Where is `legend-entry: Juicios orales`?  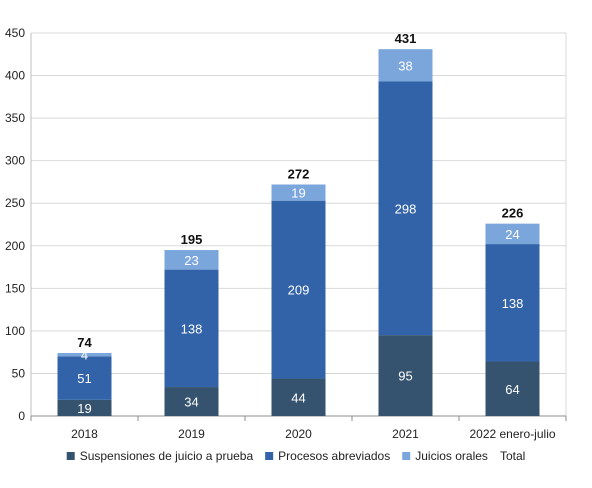 legend-entry: Juicios orales is located at coordinates (451, 456).